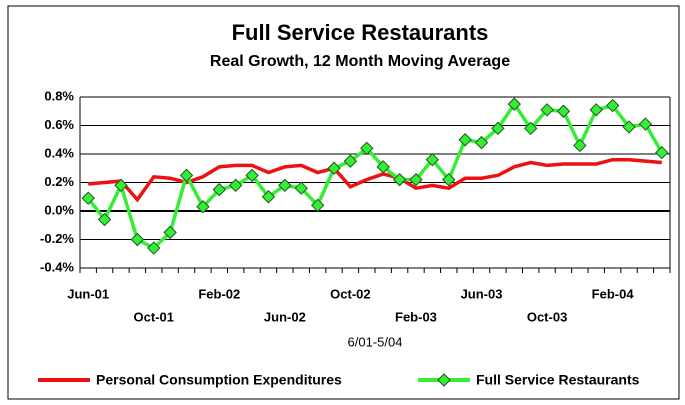 The image size is (685, 405). What do you see at coordinates (558, 380) in the screenshot?
I see `legend-label: Full Service Restaurants` at bounding box center [558, 380].